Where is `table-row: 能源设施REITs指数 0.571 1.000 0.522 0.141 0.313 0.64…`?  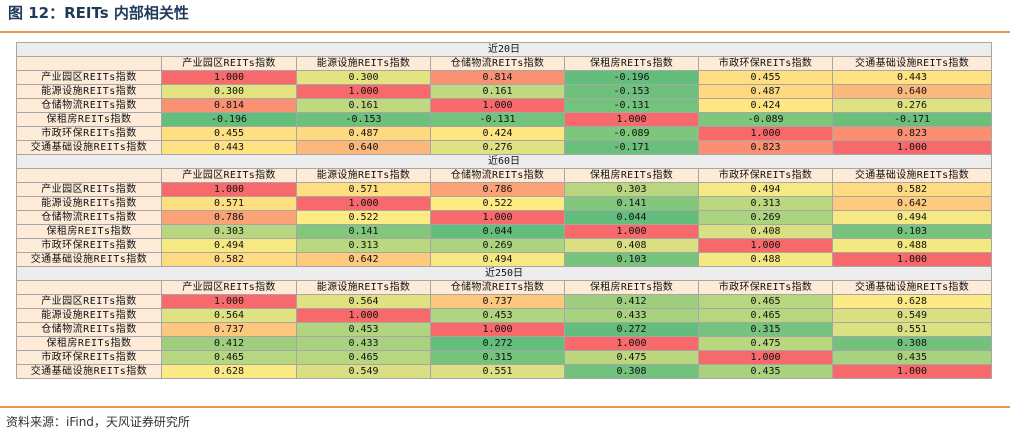 table-row: 能源设施REITs指数 0.571 1.000 0.522 0.141 0.313 0.64… is located at coordinates (504, 203).